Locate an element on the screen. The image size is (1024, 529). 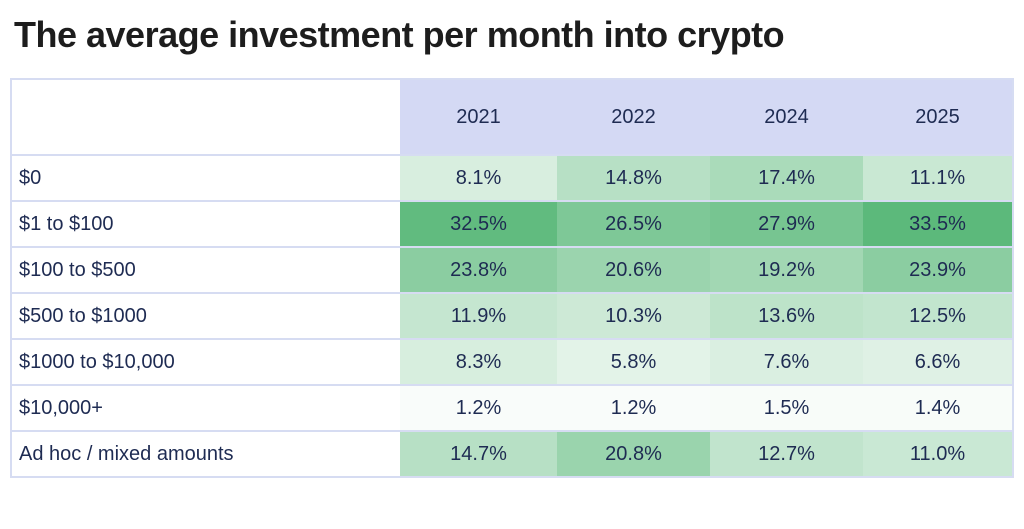
table-cell: 20.6% is located at coordinates (633, 270).